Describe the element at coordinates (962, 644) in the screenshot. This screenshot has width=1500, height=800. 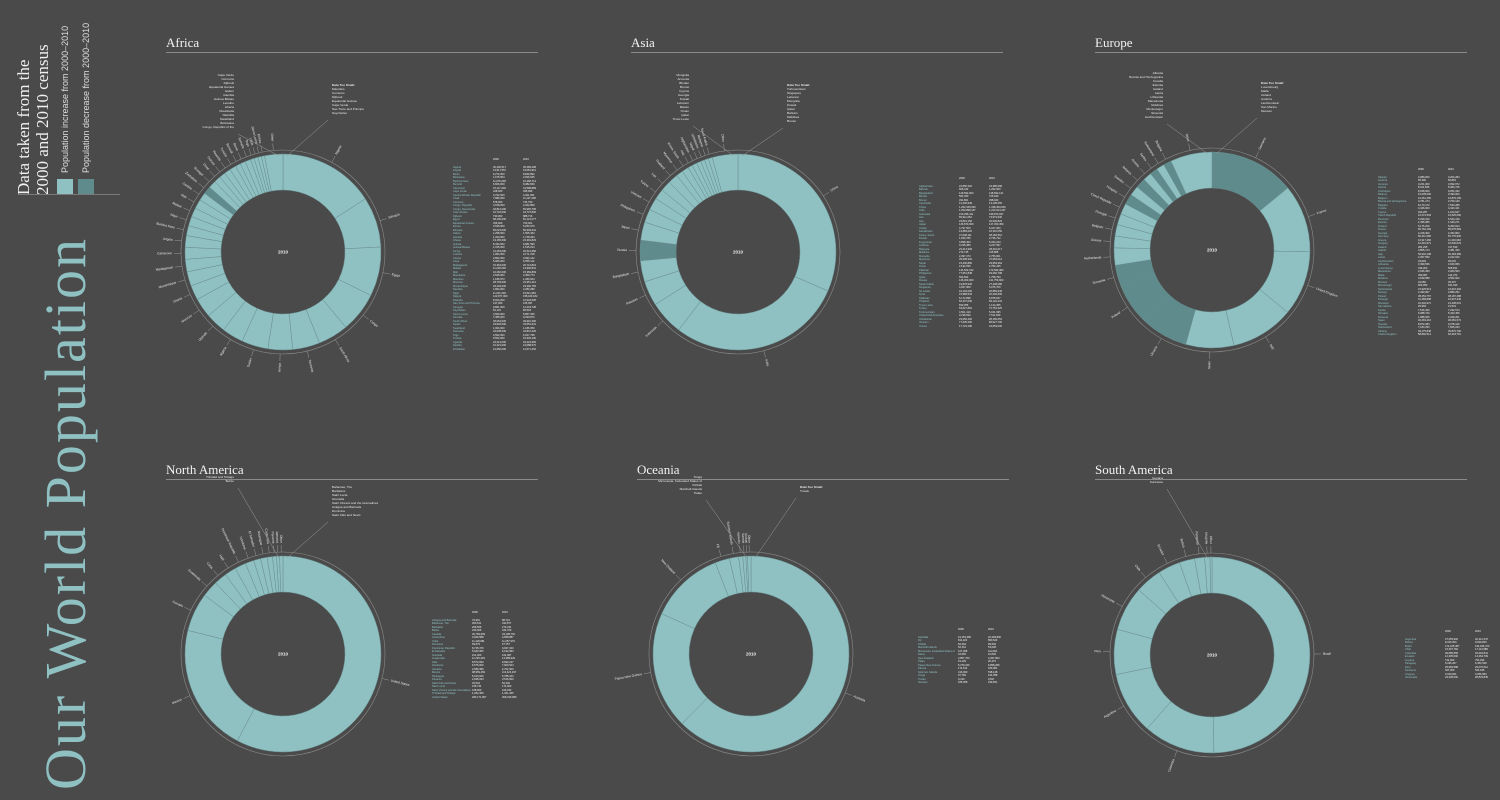
I see `population-2000: 84,494` at that location.